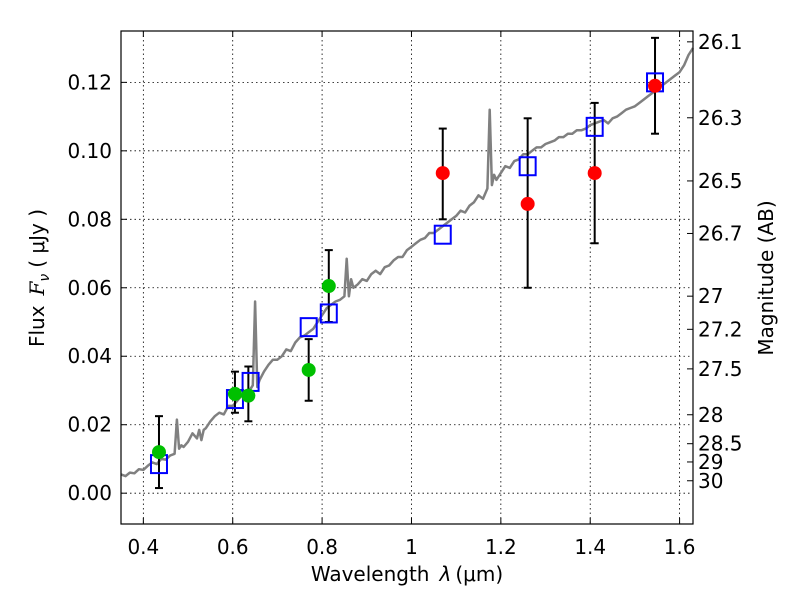 The height and width of the screenshot is (600, 800). What do you see at coordinates (89, 425) in the screenshot?
I see `y-tick-label: 0.02` at bounding box center [89, 425].